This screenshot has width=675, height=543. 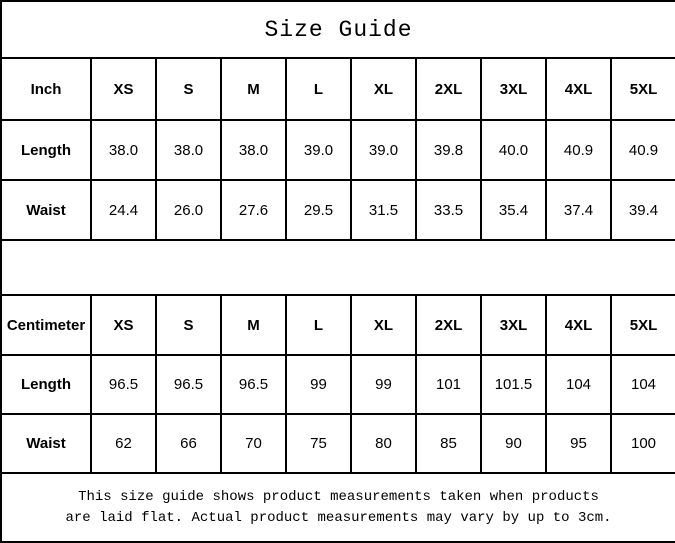 What do you see at coordinates (46, 89) in the screenshot?
I see `unit-header-inch: Inch` at bounding box center [46, 89].